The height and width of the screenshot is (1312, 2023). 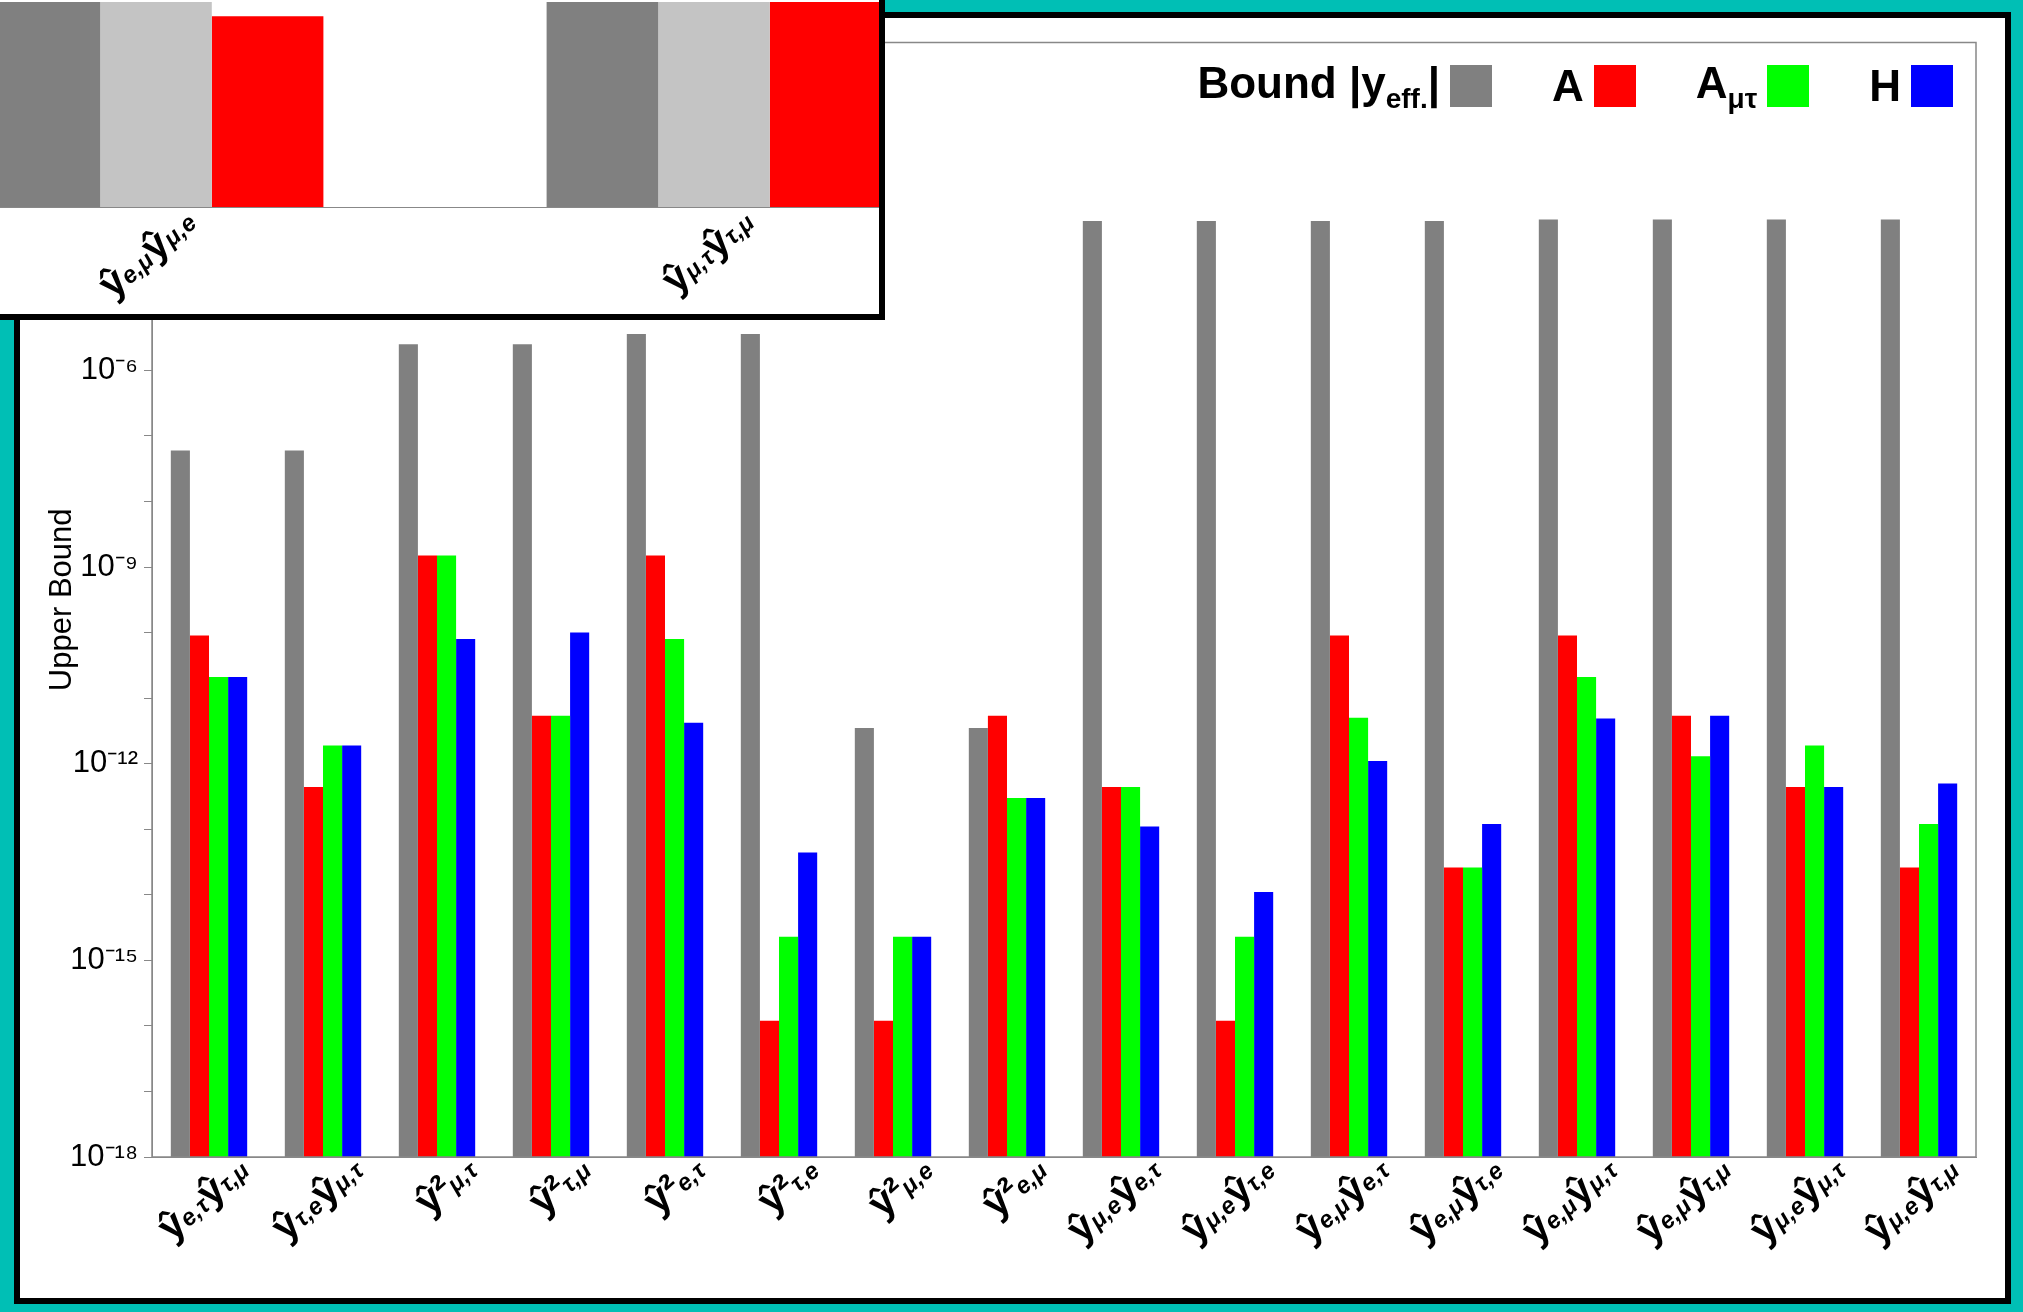 What do you see at coordinates (558, 1189) in the screenshot?
I see `x-tick-label: ŷ²τ,μ` at bounding box center [558, 1189].